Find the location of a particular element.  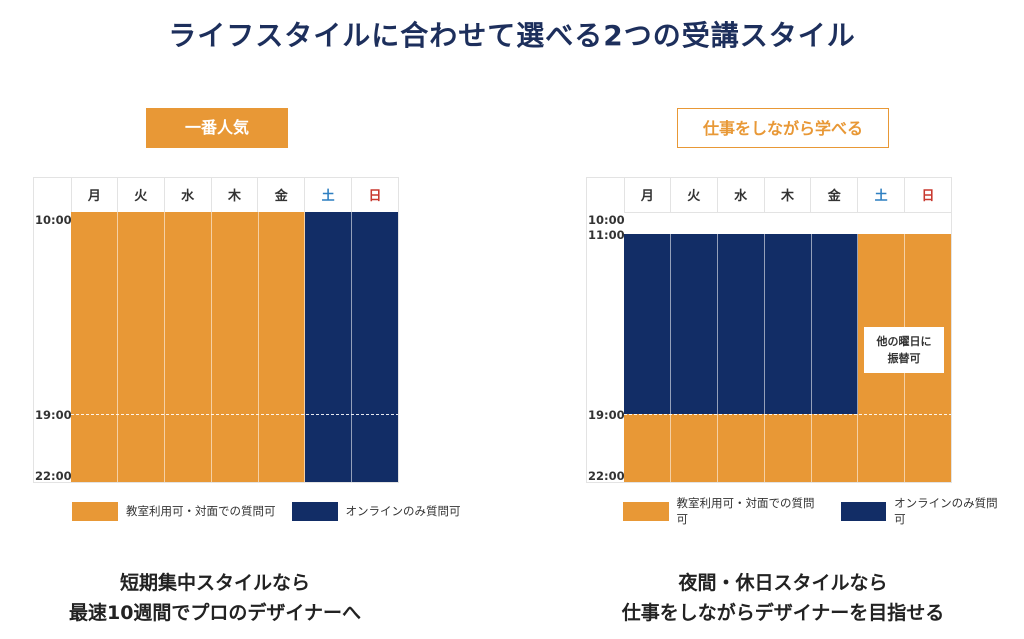

schedule-blocks is located at coordinates (235, 347).